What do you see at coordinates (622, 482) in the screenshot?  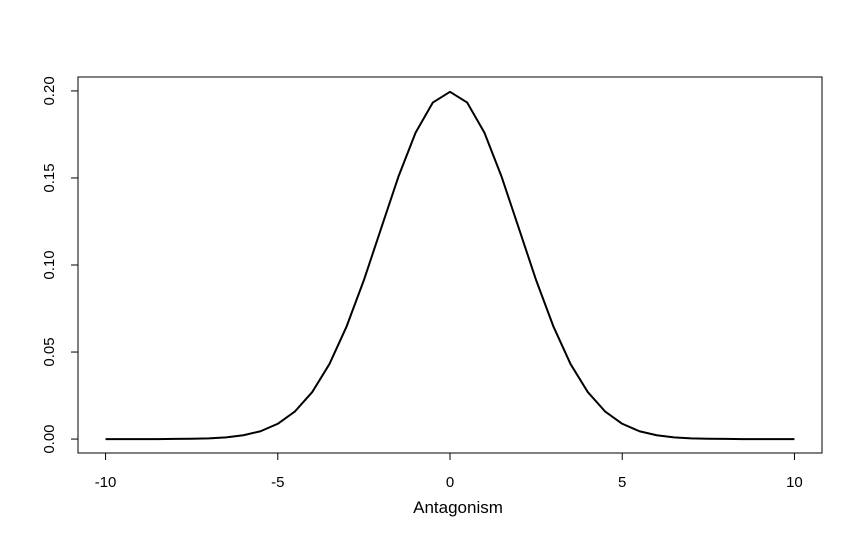 I see `x-tick-label: 5` at bounding box center [622, 482].